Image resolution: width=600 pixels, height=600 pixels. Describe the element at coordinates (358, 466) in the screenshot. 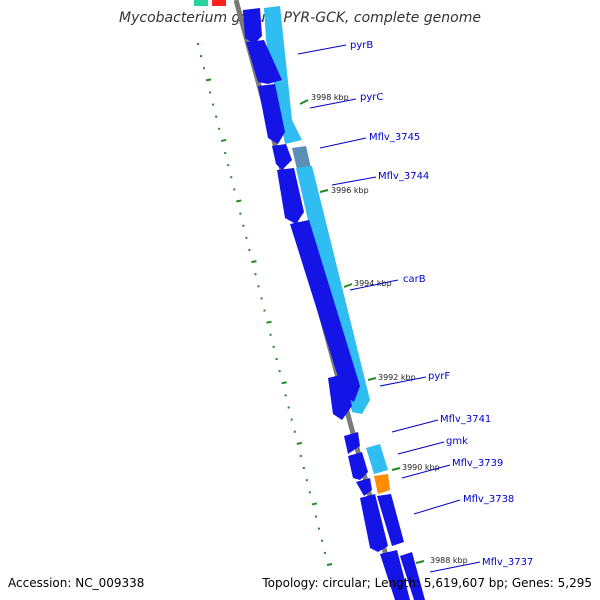

I see `gene-gmk-arrow` at that location.